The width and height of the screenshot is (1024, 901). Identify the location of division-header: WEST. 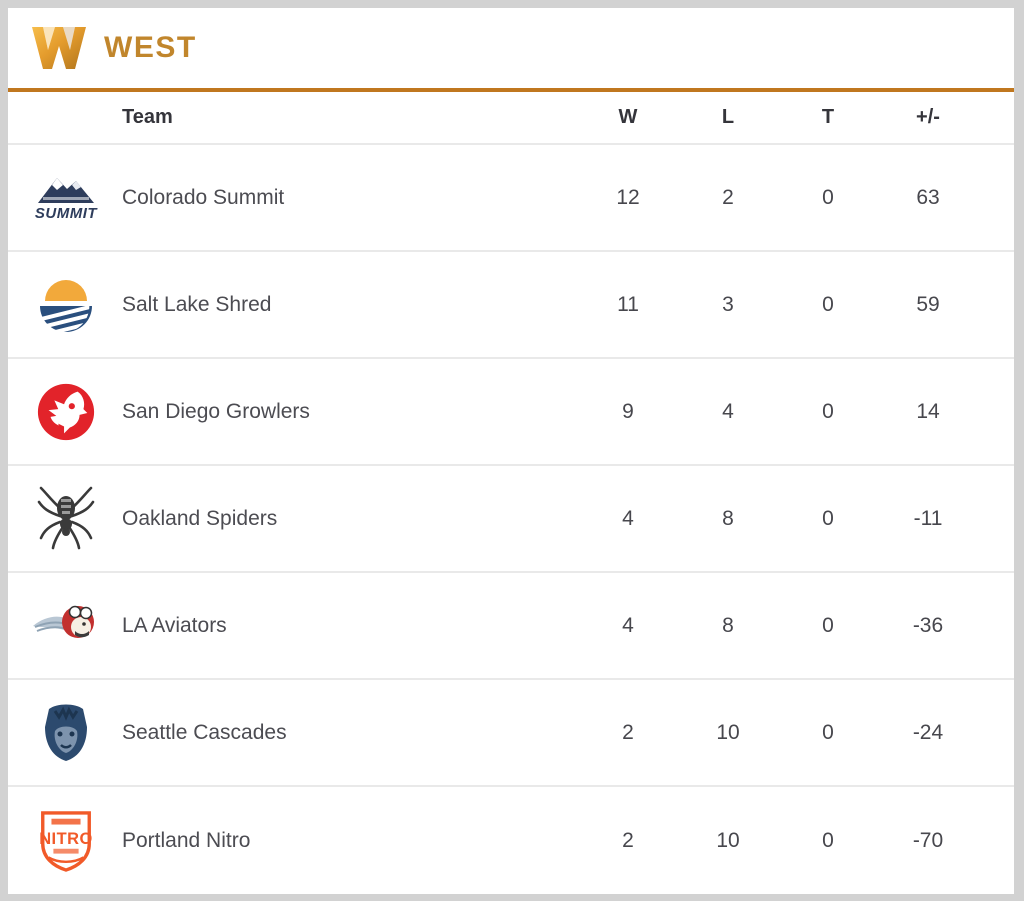
(511, 48).